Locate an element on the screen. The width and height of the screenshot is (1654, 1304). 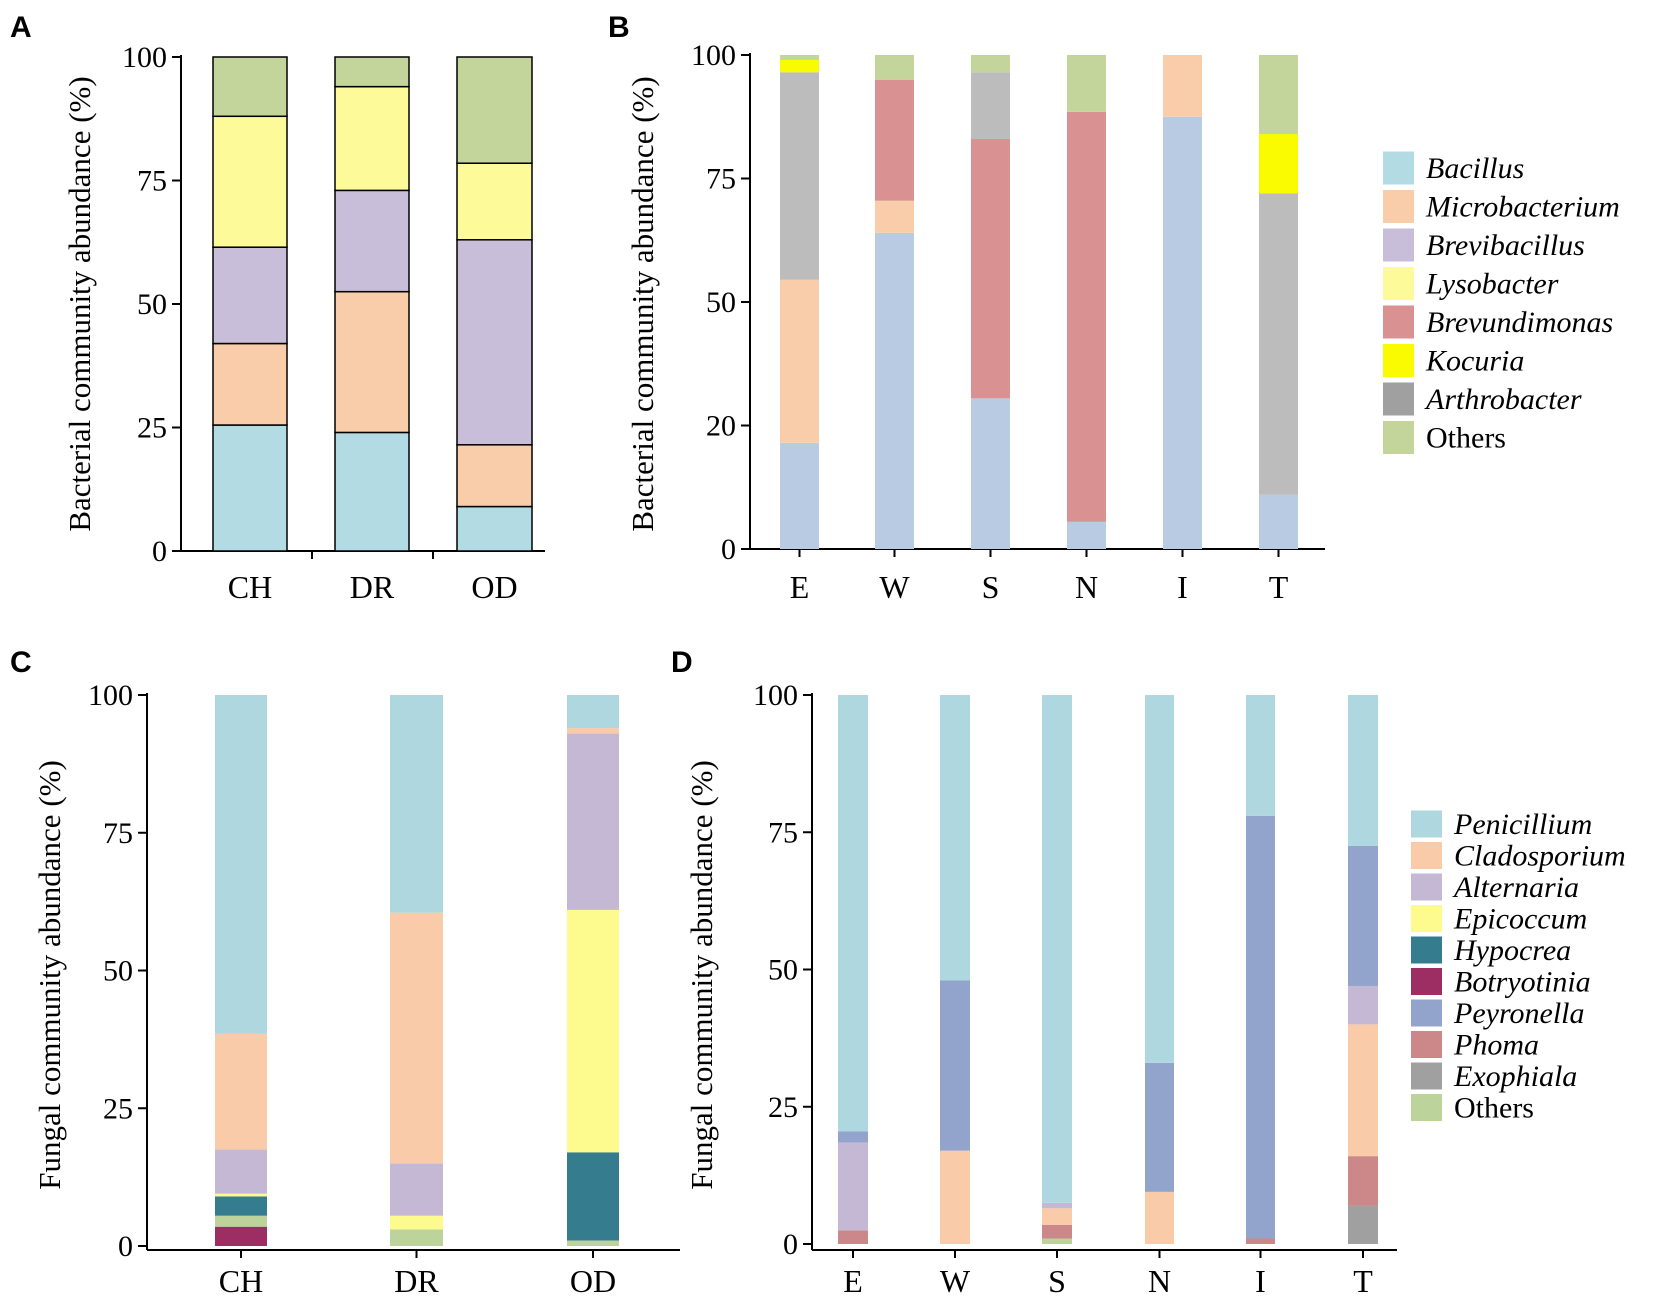
panel-d-bar-w-cladosporium is located at coordinates (955, 1197).